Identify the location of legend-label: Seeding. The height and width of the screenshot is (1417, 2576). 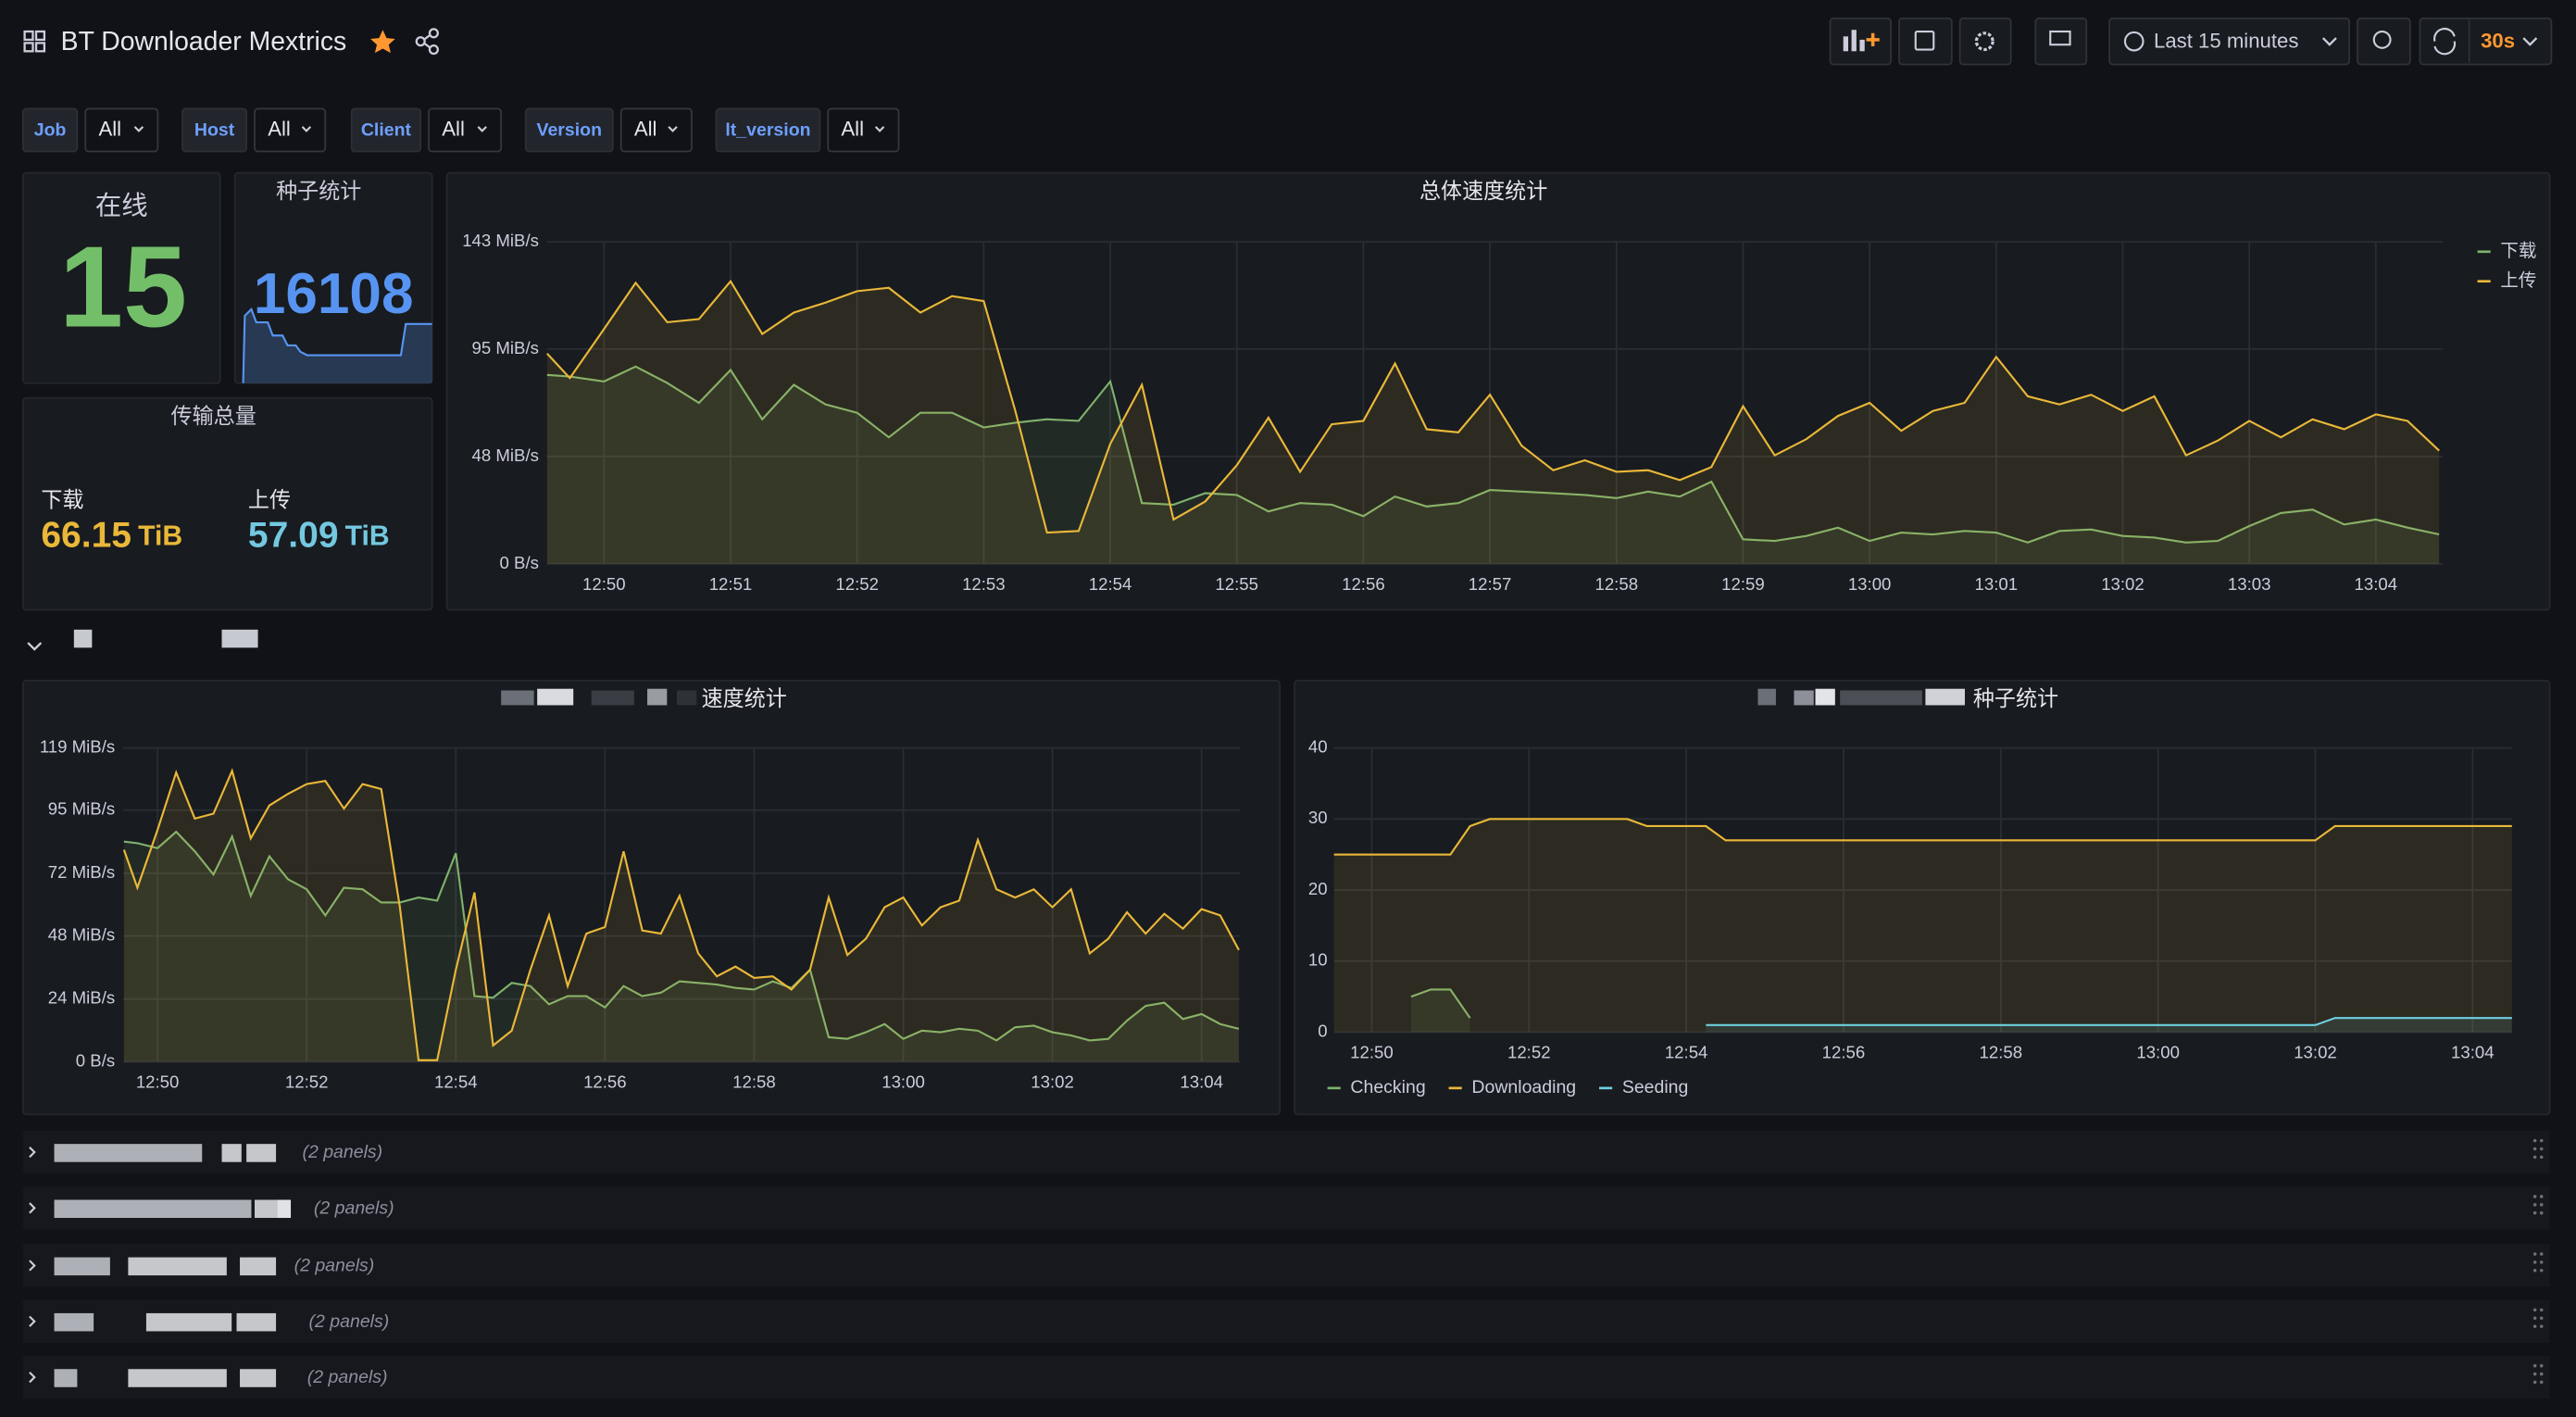
(1655, 1087).